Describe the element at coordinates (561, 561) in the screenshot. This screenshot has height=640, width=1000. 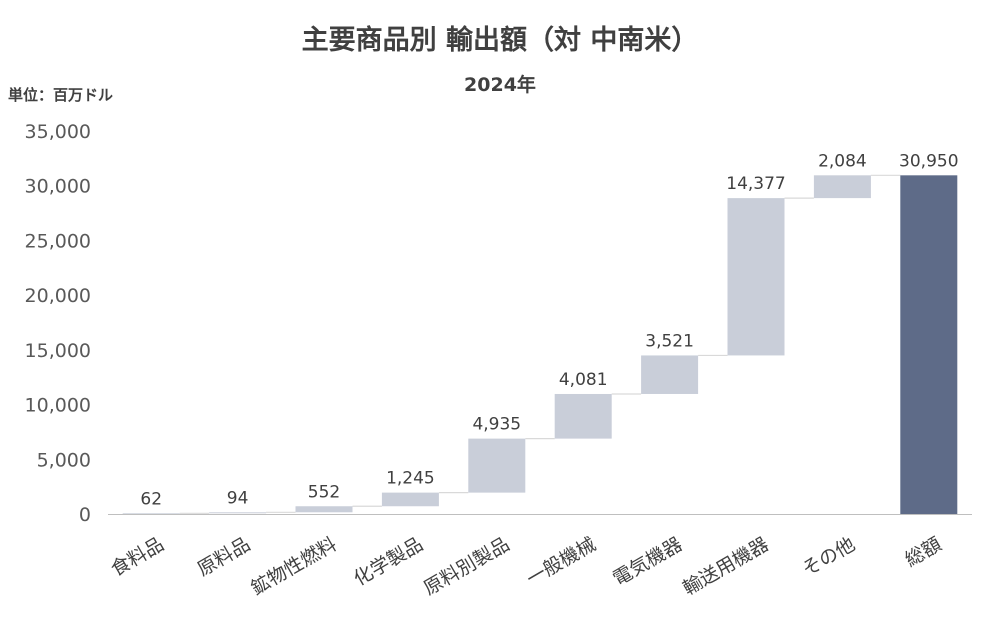
I see `x-tick-label: 一般機械` at that location.